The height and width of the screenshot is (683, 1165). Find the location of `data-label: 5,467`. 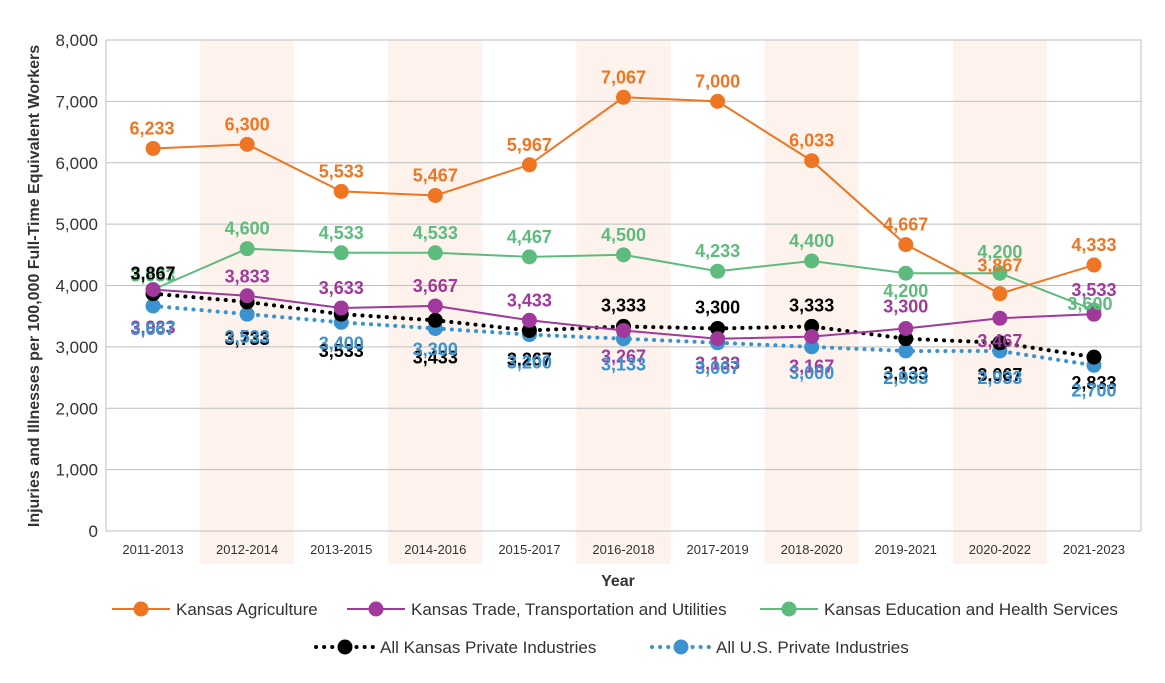

data-label: 5,467 is located at coordinates (435, 175).